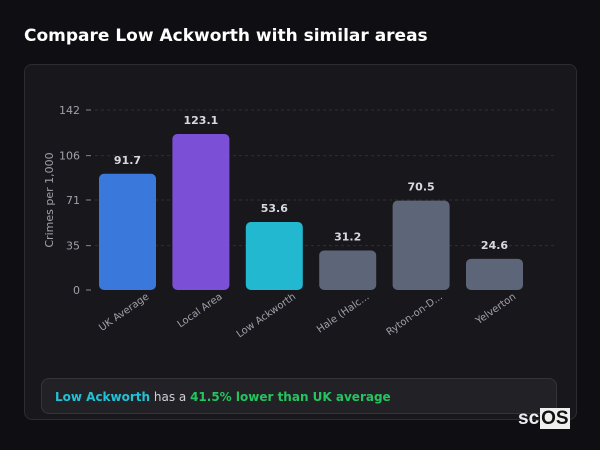  Describe the element at coordinates (127, 160) in the screenshot. I see `data-label: 91.7` at that location.